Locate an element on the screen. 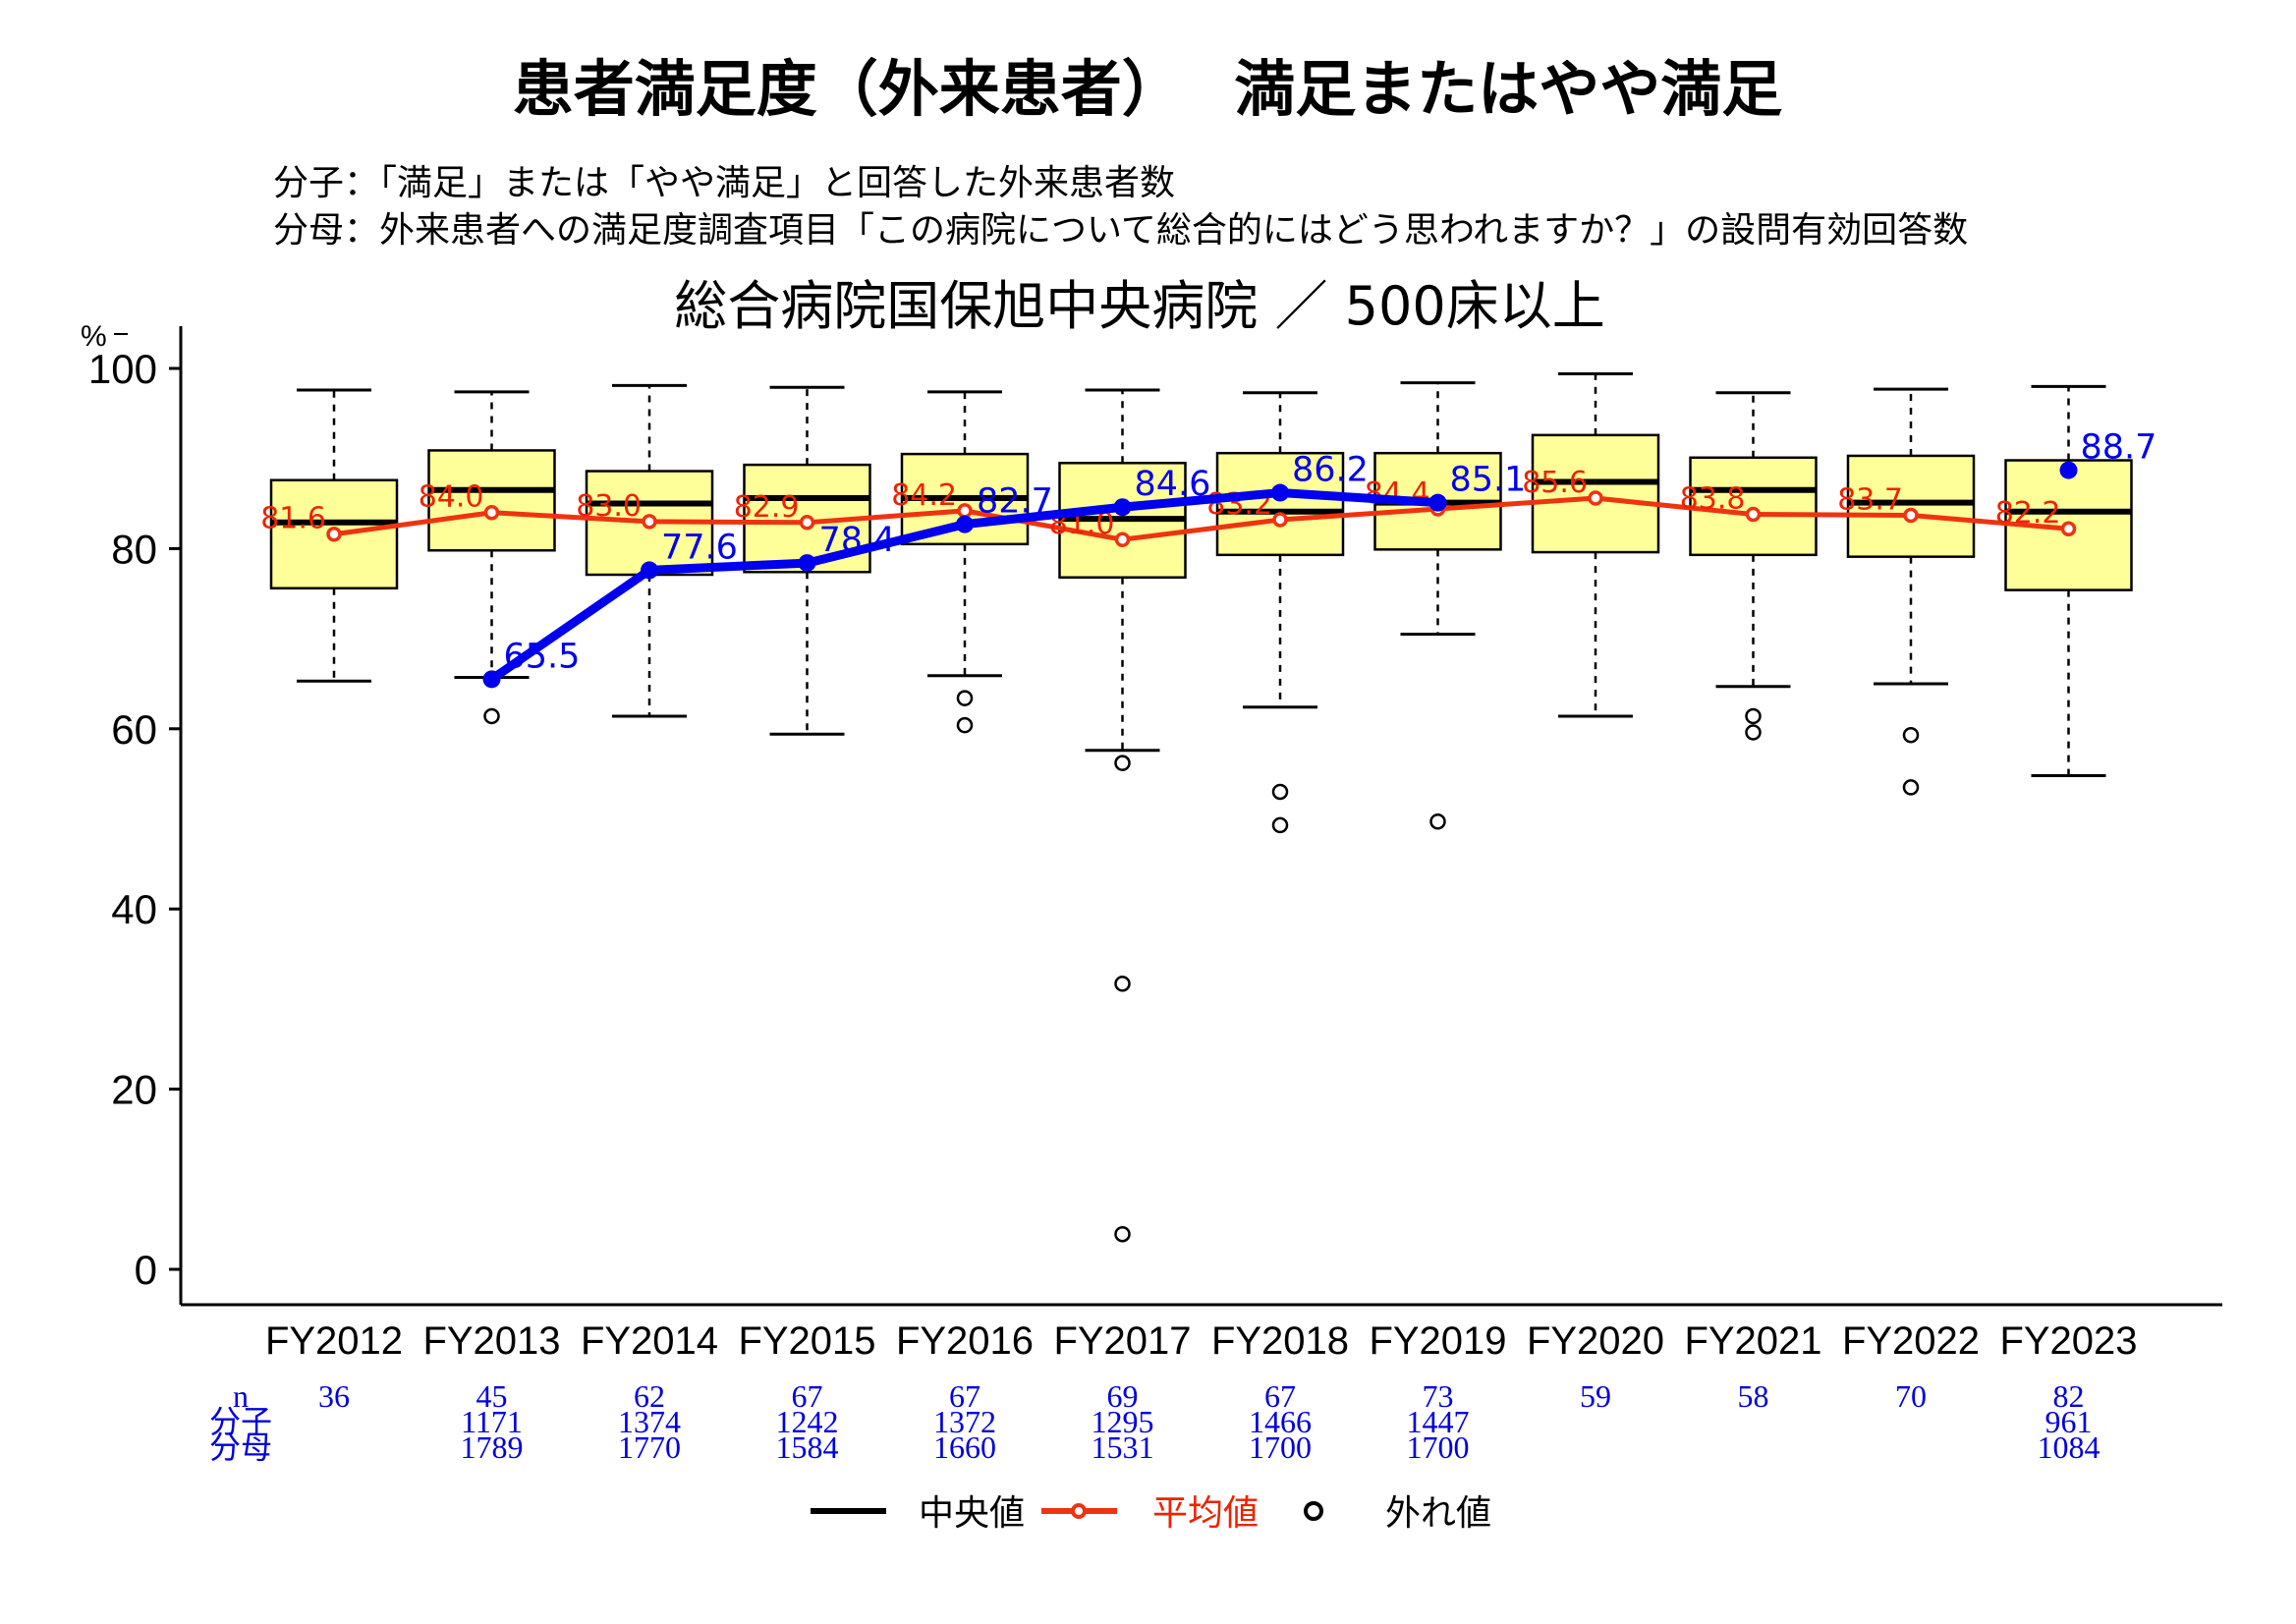 This screenshot has width=2296, height=1624. y-tick-label: 40 is located at coordinates (134, 909).